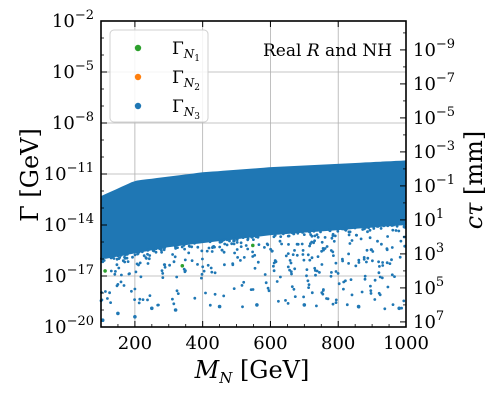 The image size is (500, 400). What do you see at coordinates (338, 343) in the screenshot?
I see `x-tick-label: 800` at bounding box center [338, 343].